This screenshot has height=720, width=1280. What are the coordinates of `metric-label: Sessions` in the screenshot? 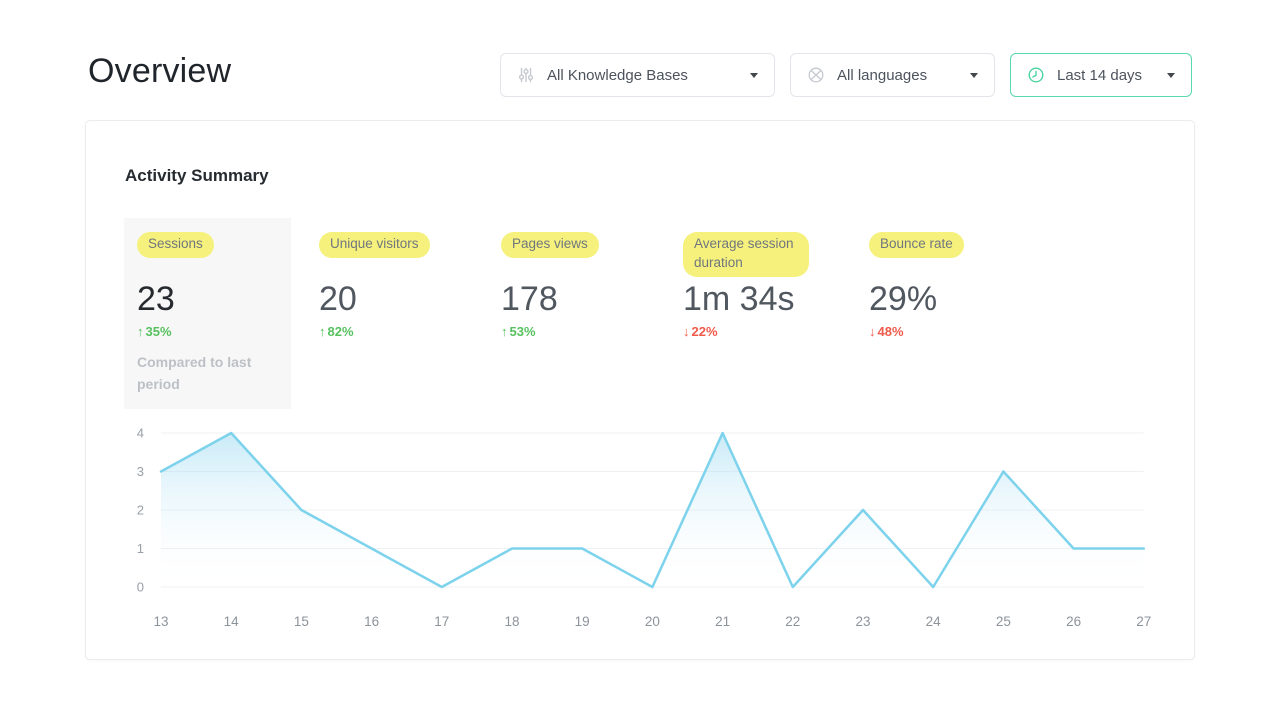 It's located at (175, 245).